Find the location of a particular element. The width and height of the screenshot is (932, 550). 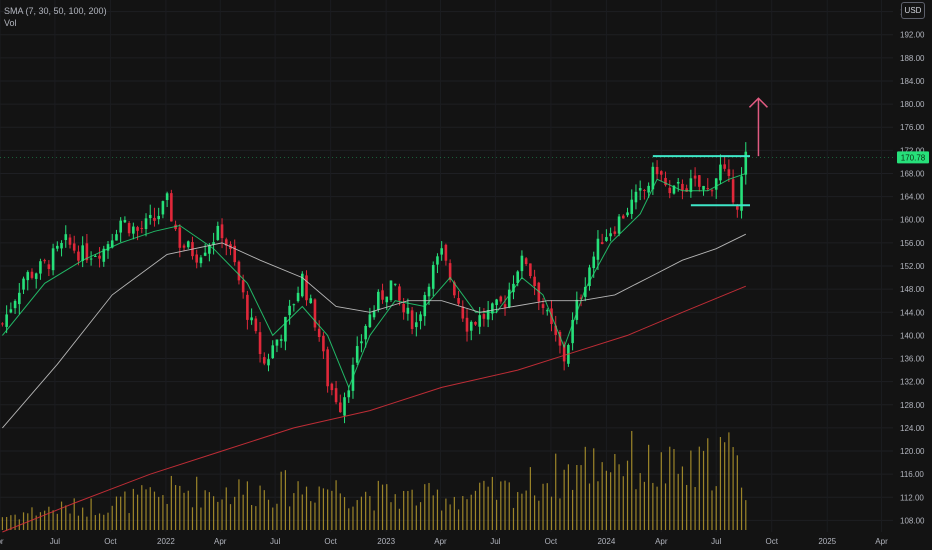

currency-button: USD is located at coordinates (913, 10).